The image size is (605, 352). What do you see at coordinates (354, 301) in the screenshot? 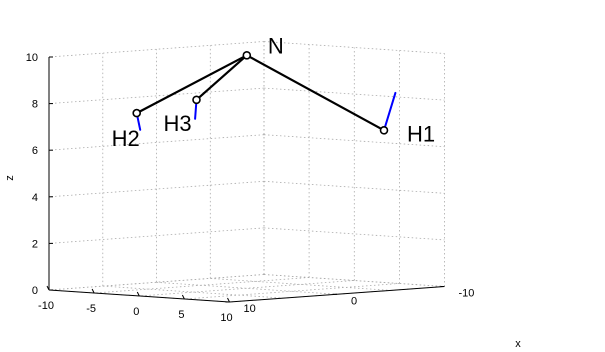
I see `x-tick-label: 0` at bounding box center [354, 301].